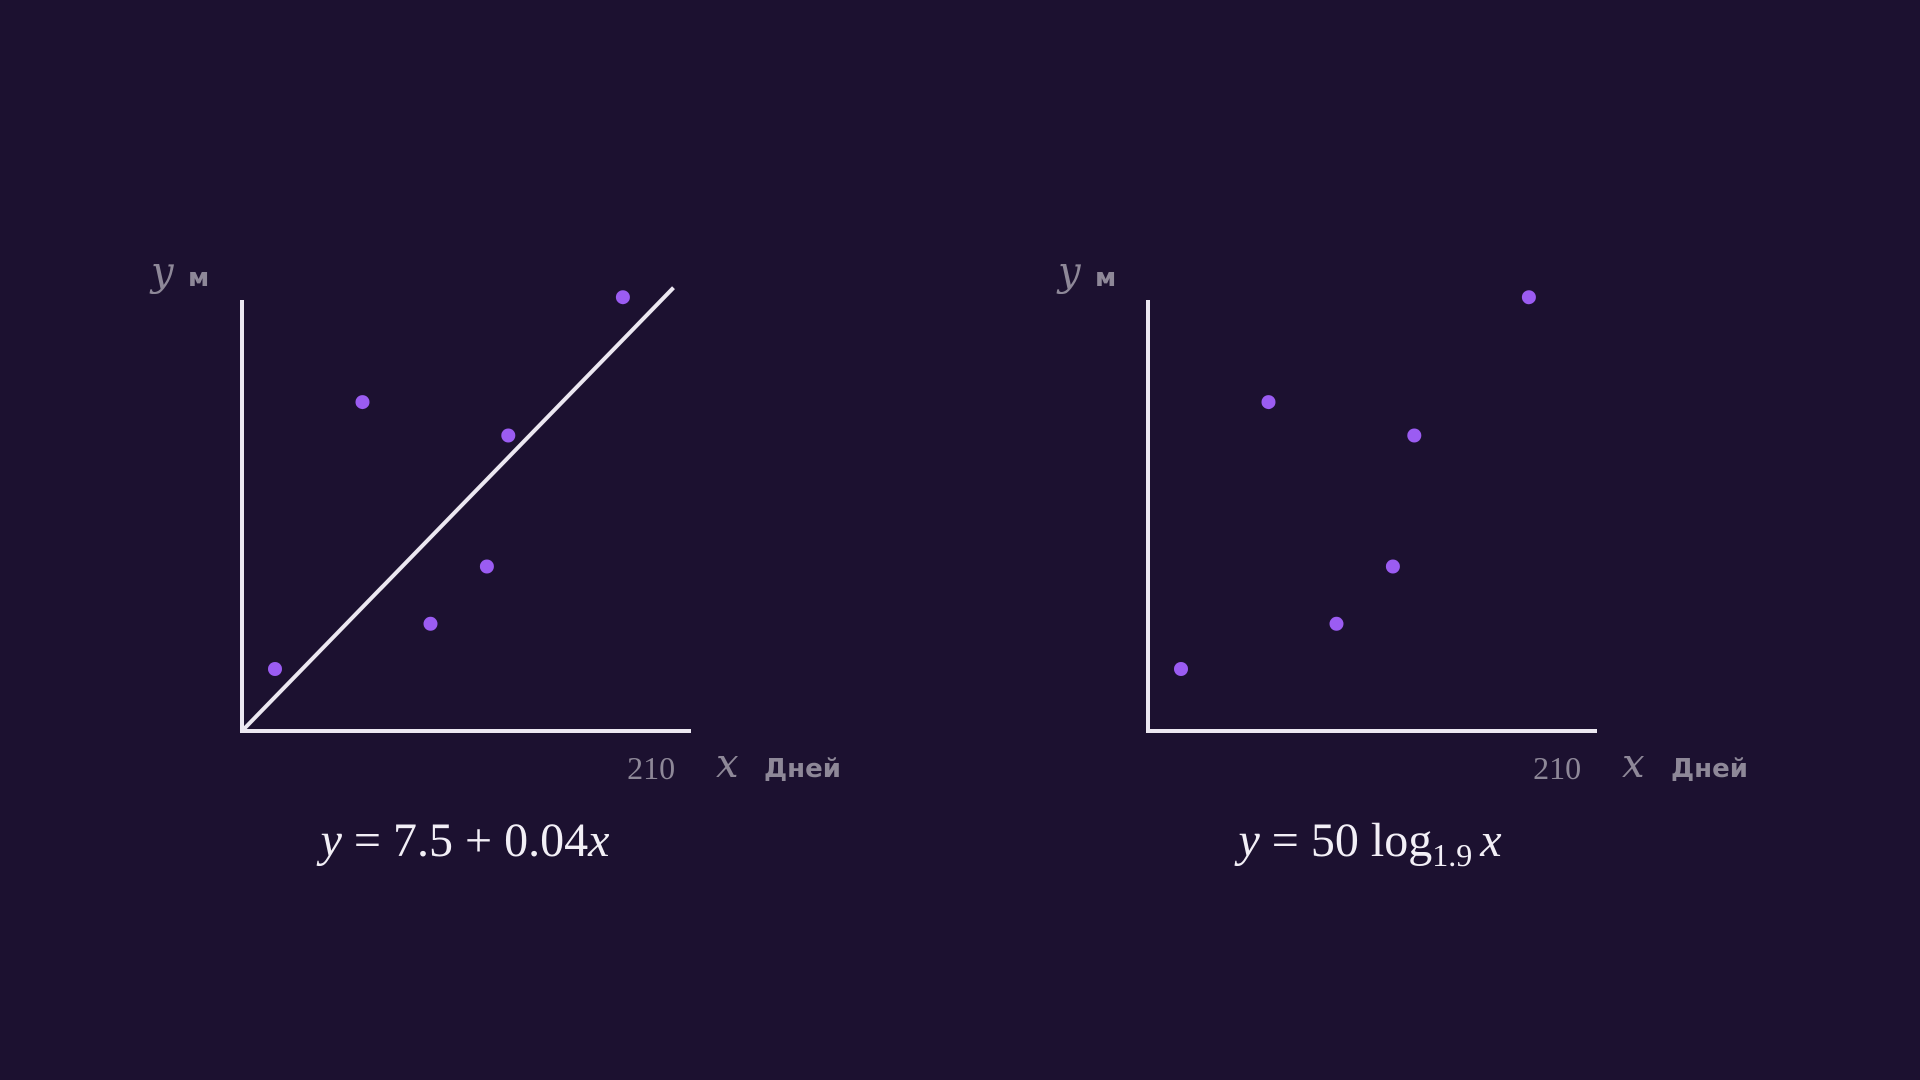  I want to click on formula-log: y = 50 log1.9 x, so click(1367, 843).